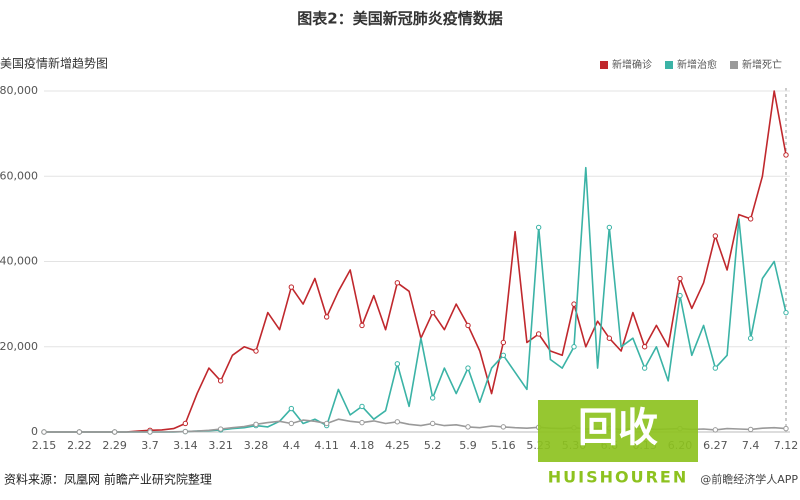 This screenshot has width=800, height=500. I want to click on x-tick-label: 3.21, so click(220, 445).